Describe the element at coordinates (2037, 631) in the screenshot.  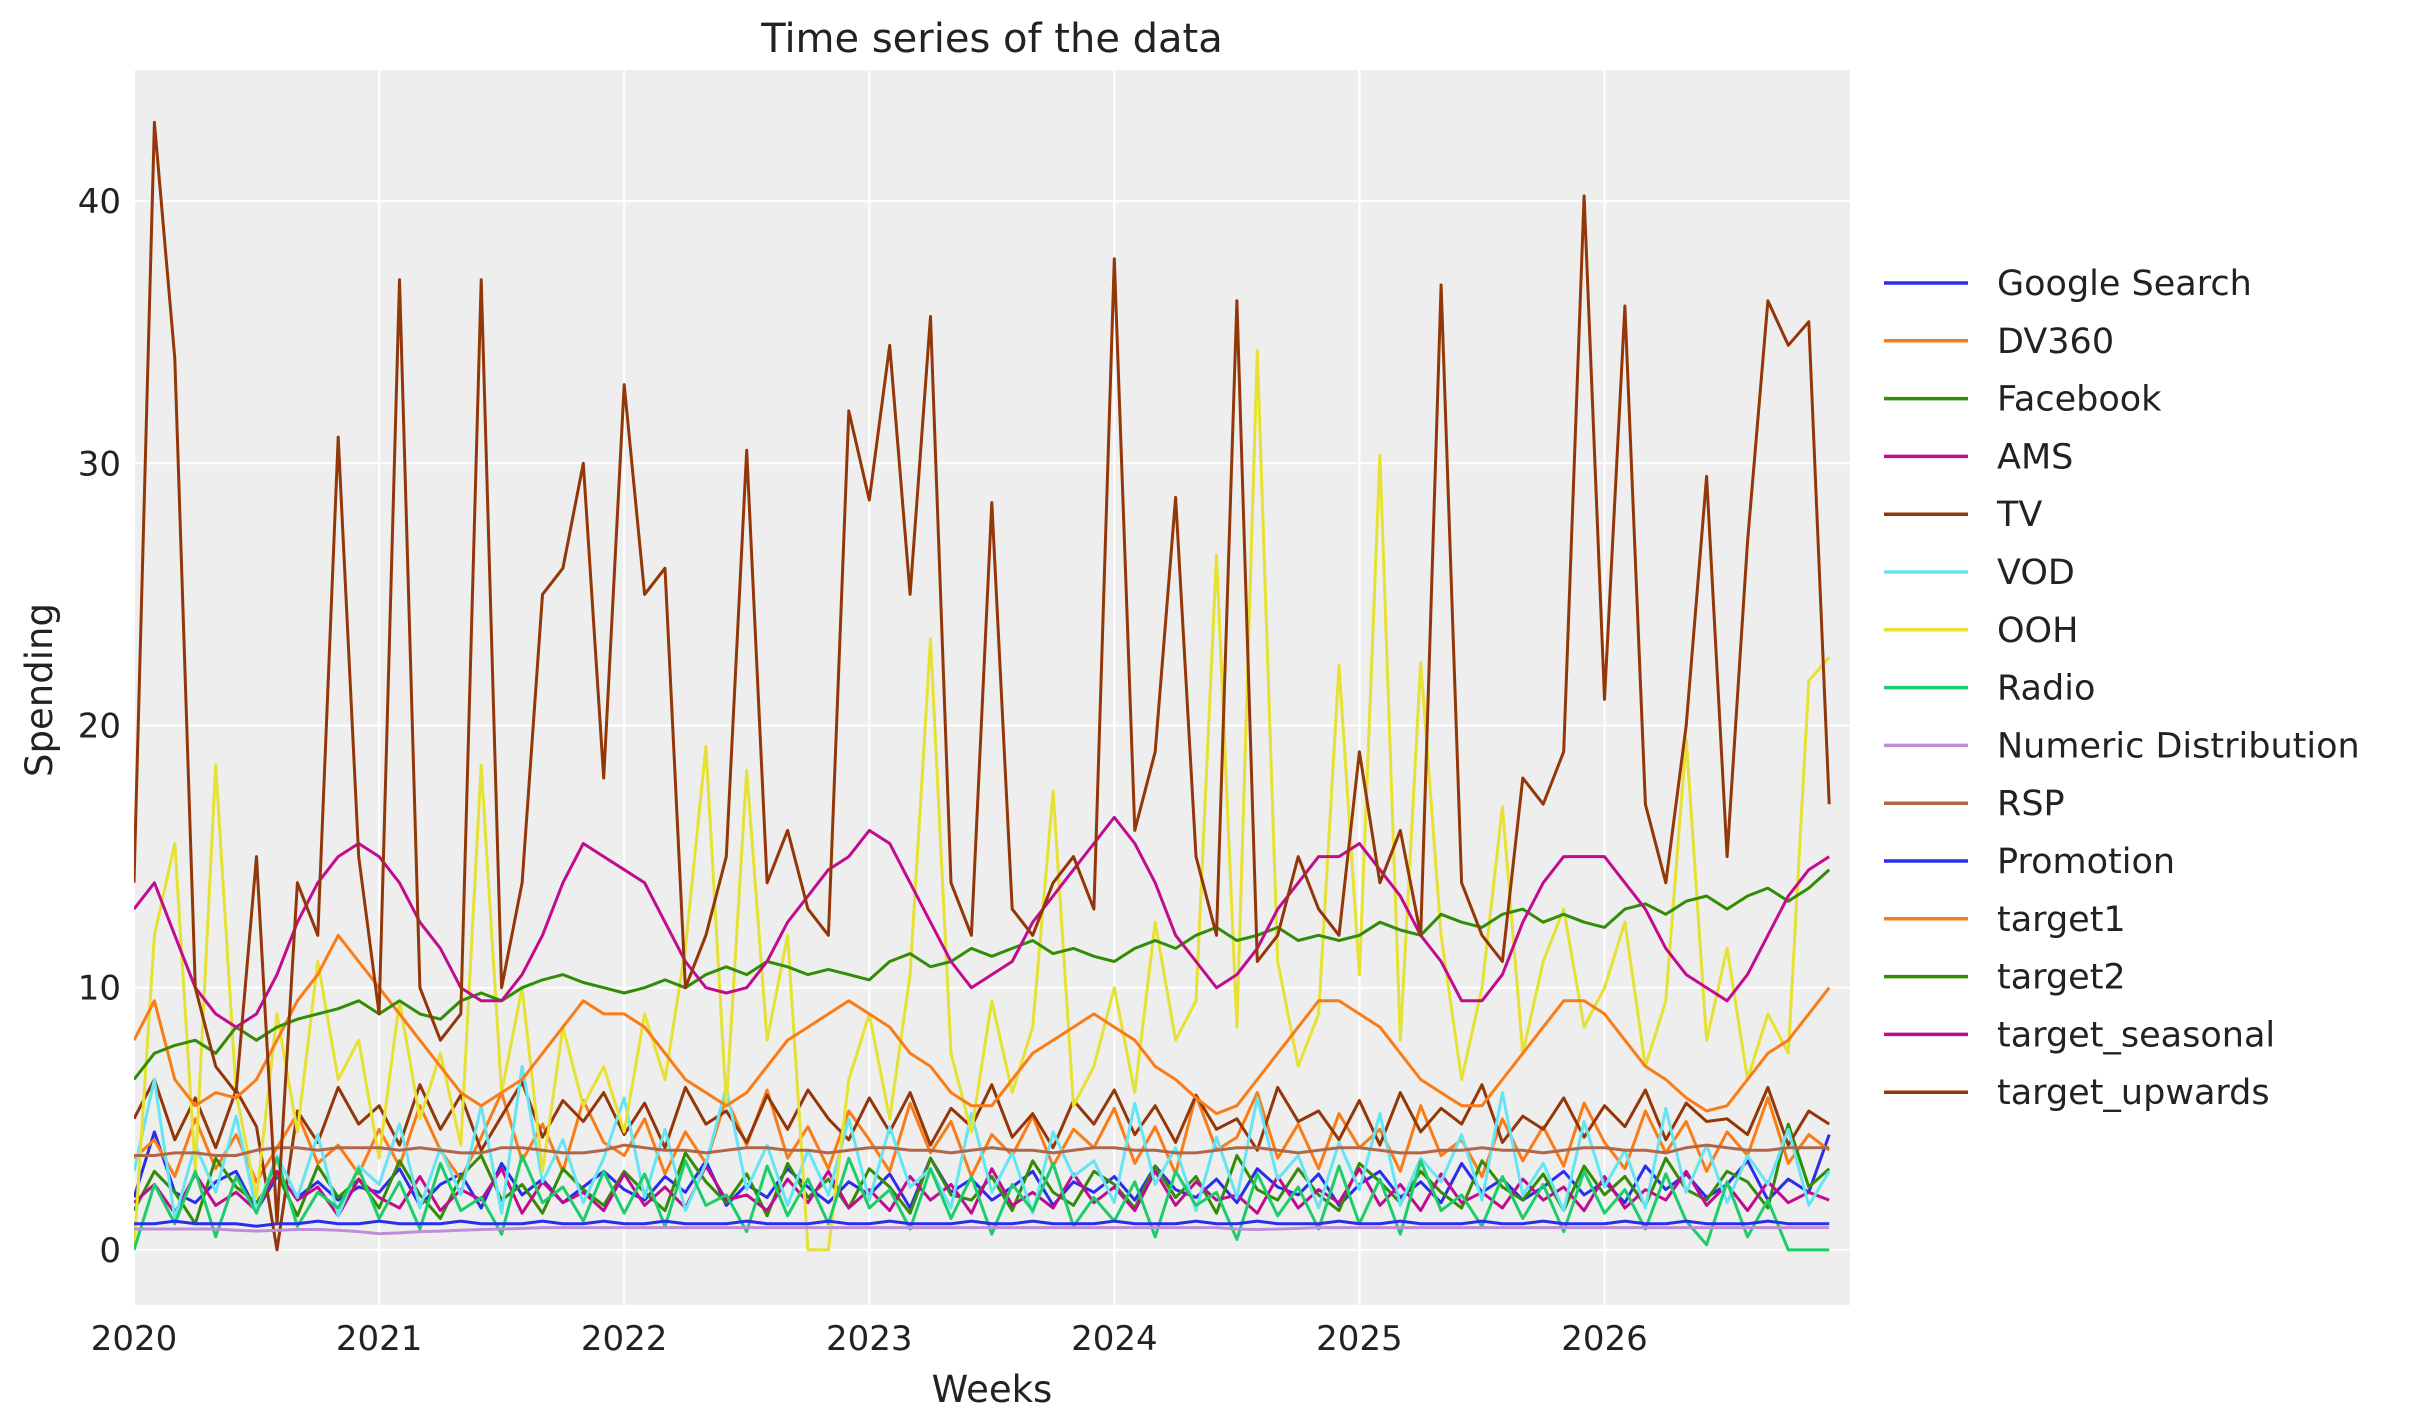
I see `legend-label: OOH` at that location.